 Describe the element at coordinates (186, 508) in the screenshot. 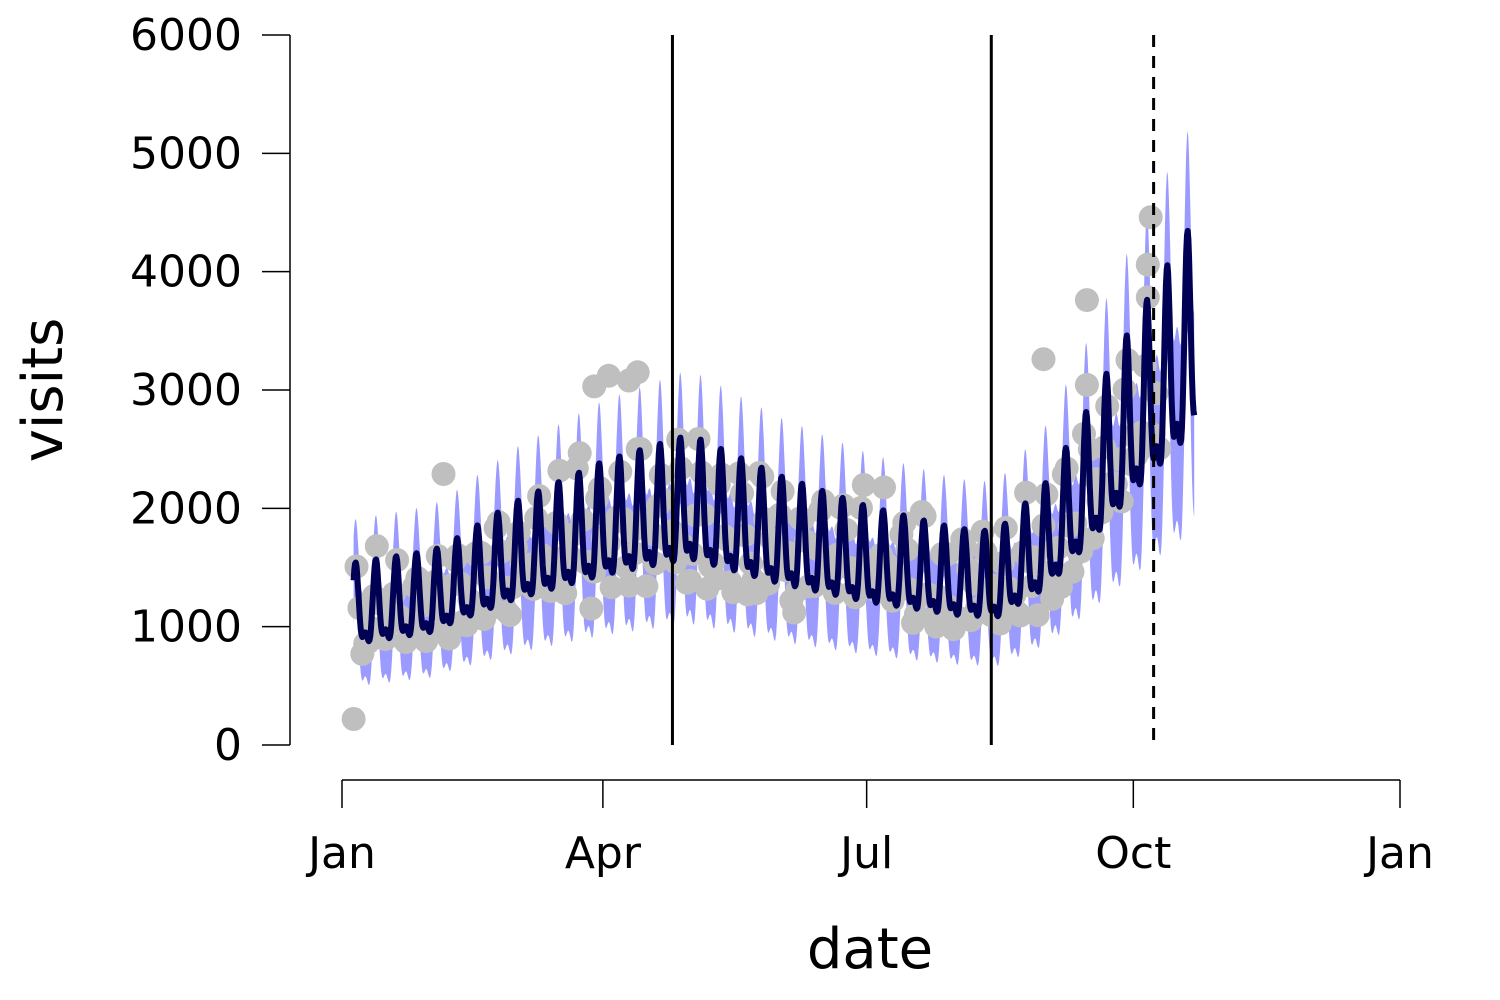

I see `y-tick-label: 2000` at that location.